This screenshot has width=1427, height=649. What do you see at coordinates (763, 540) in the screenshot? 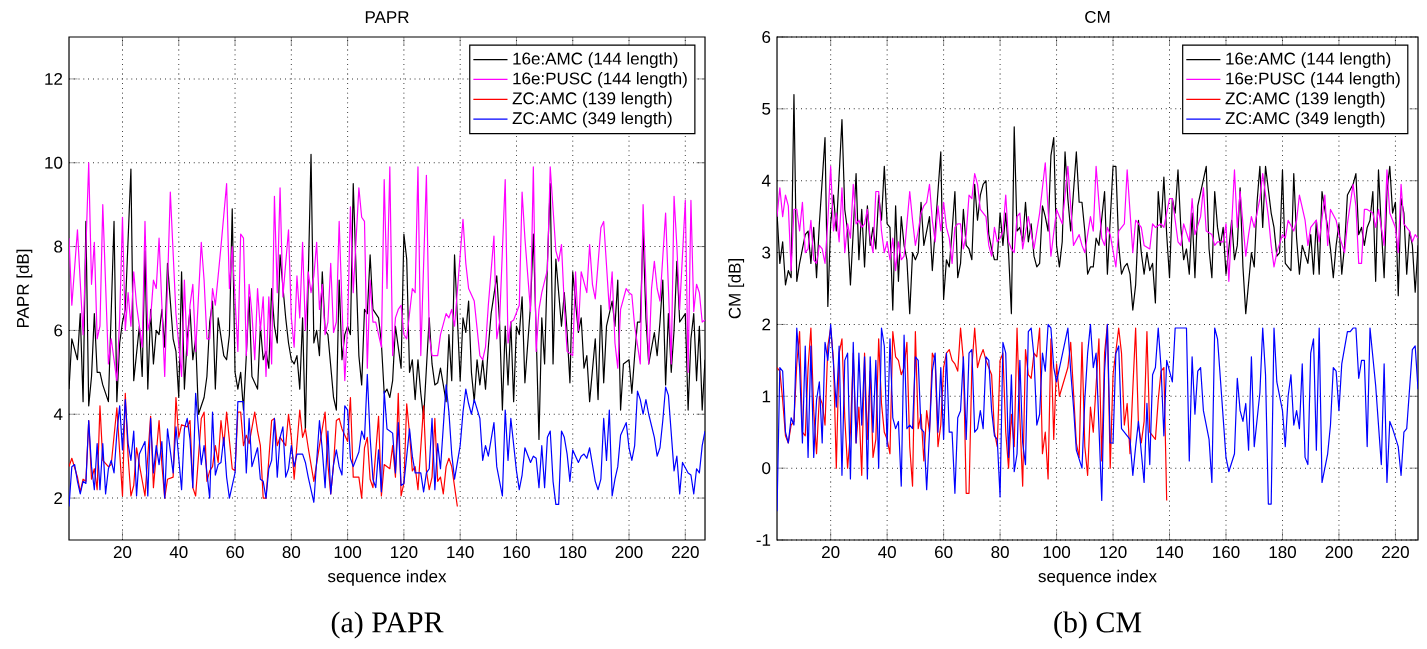
I see `y-tick-label: -1` at bounding box center [763, 540].